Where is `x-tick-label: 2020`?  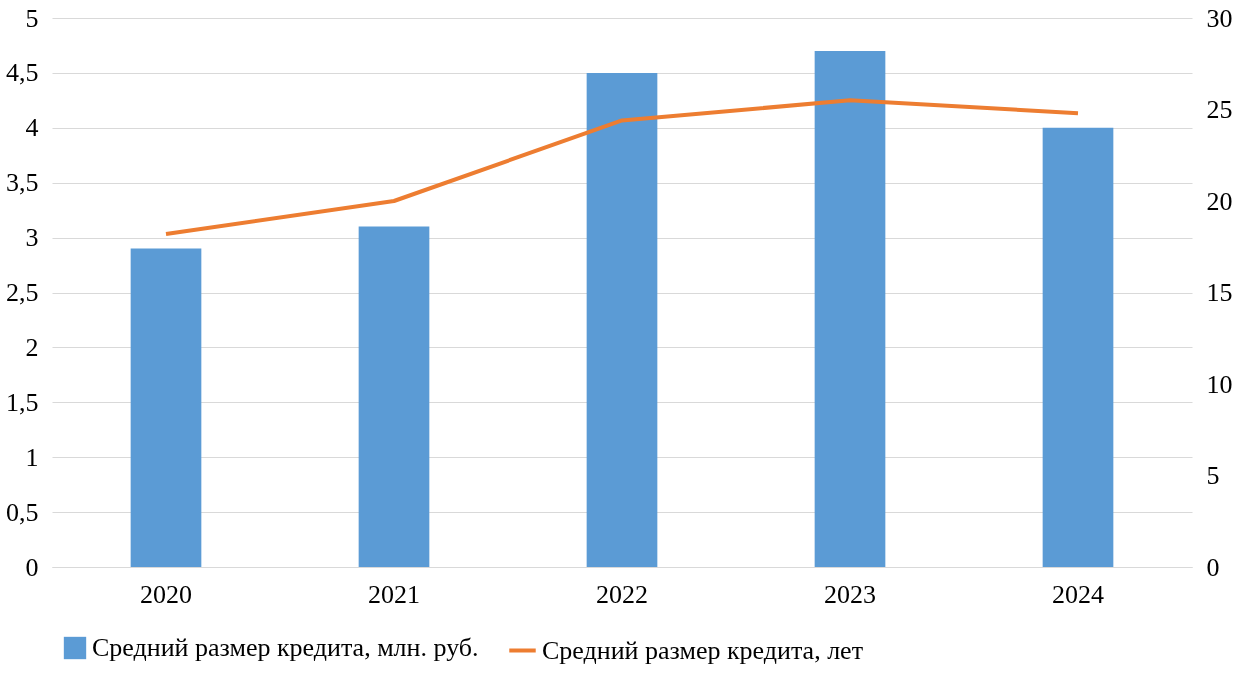 x-tick-label: 2020 is located at coordinates (166, 594).